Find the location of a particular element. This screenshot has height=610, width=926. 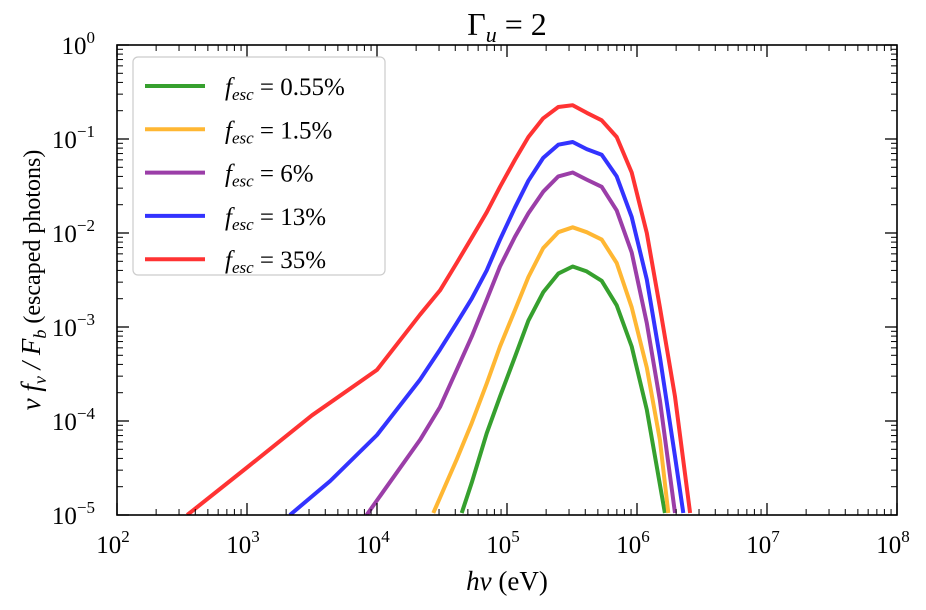

y-tick-label: 10⁻⁵ is located at coordinates (73, 514).